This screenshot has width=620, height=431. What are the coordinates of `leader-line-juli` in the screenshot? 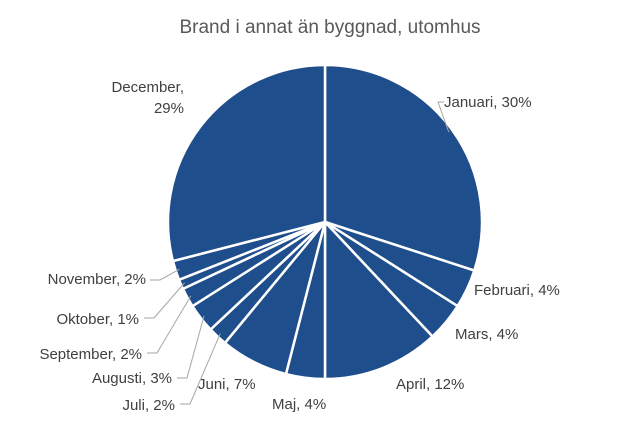 It's located at (200, 369).